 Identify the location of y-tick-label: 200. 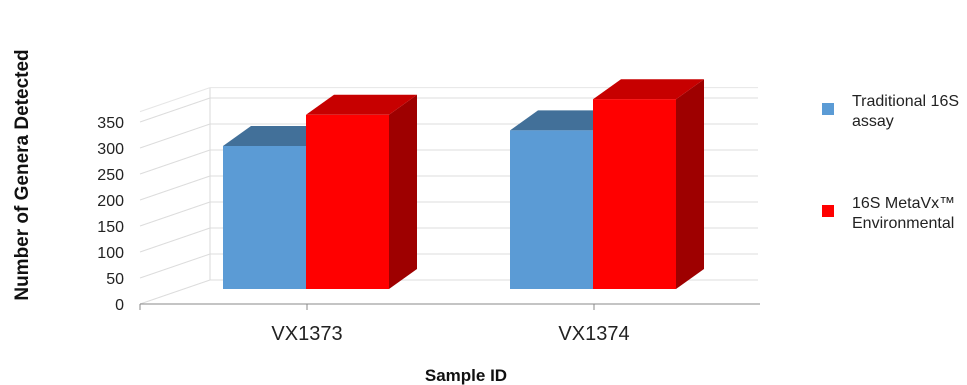
(110, 201).